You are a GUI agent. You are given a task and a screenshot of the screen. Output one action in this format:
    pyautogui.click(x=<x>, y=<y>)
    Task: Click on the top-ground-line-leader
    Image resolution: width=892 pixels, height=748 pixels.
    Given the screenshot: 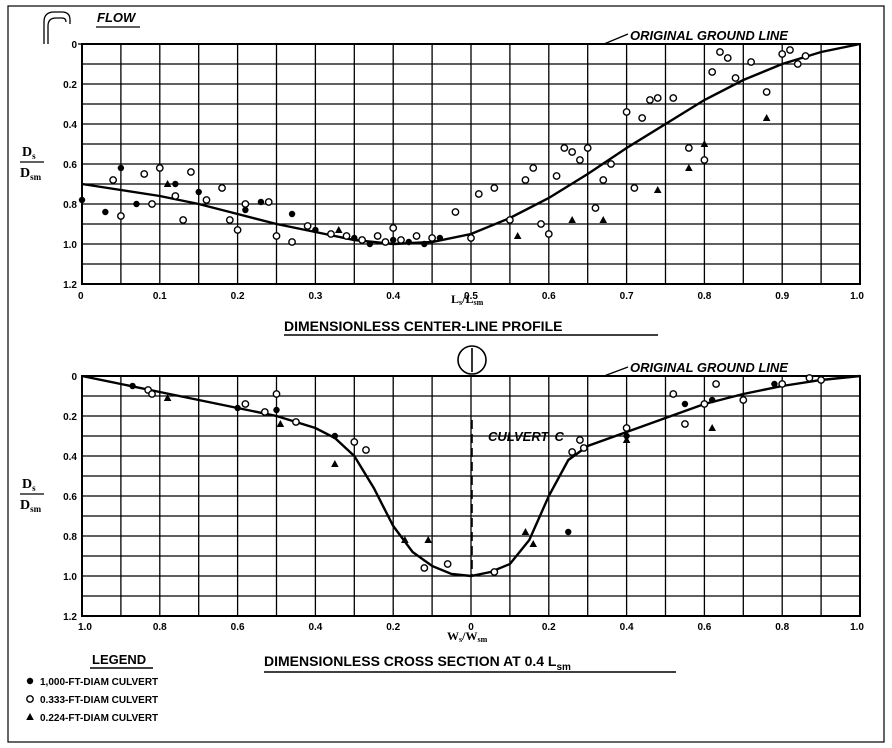 What is the action you would take?
    pyautogui.click(x=616, y=39)
    